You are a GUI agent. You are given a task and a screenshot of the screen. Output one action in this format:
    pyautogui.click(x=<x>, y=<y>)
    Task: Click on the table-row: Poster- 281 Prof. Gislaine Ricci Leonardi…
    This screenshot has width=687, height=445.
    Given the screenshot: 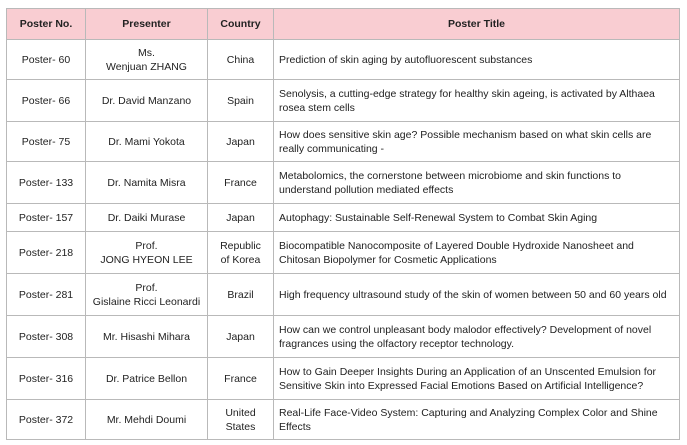 What is the action you would take?
    pyautogui.click(x=343, y=294)
    